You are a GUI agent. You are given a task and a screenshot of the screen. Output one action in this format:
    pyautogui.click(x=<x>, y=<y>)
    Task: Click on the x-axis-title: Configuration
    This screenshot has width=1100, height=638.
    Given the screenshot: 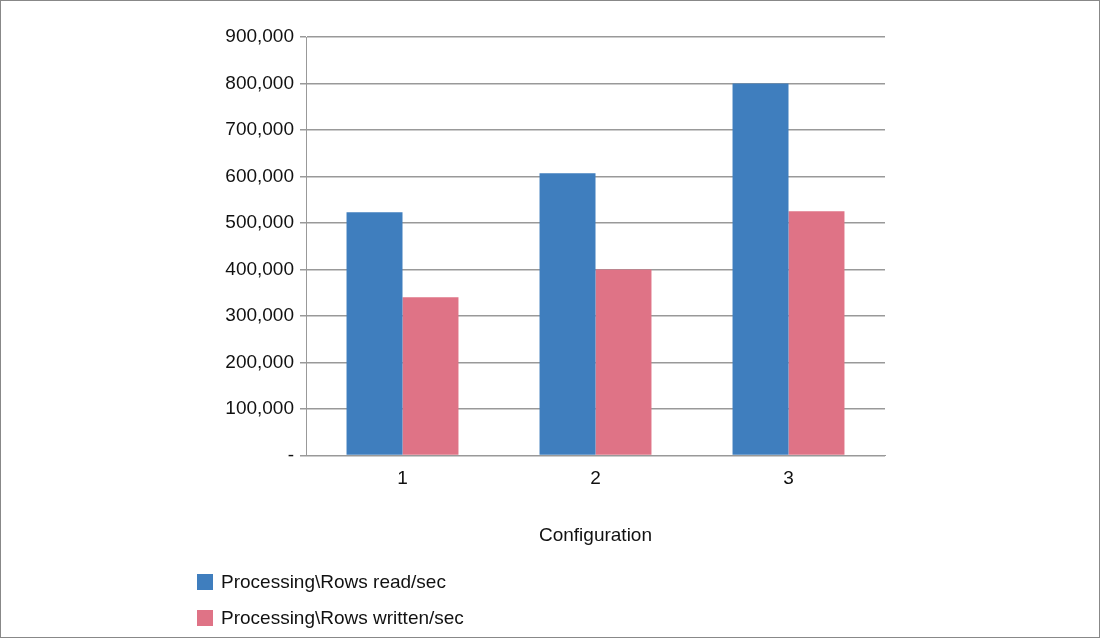 What is the action you would take?
    pyautogui.click(x=595, y=534)
    